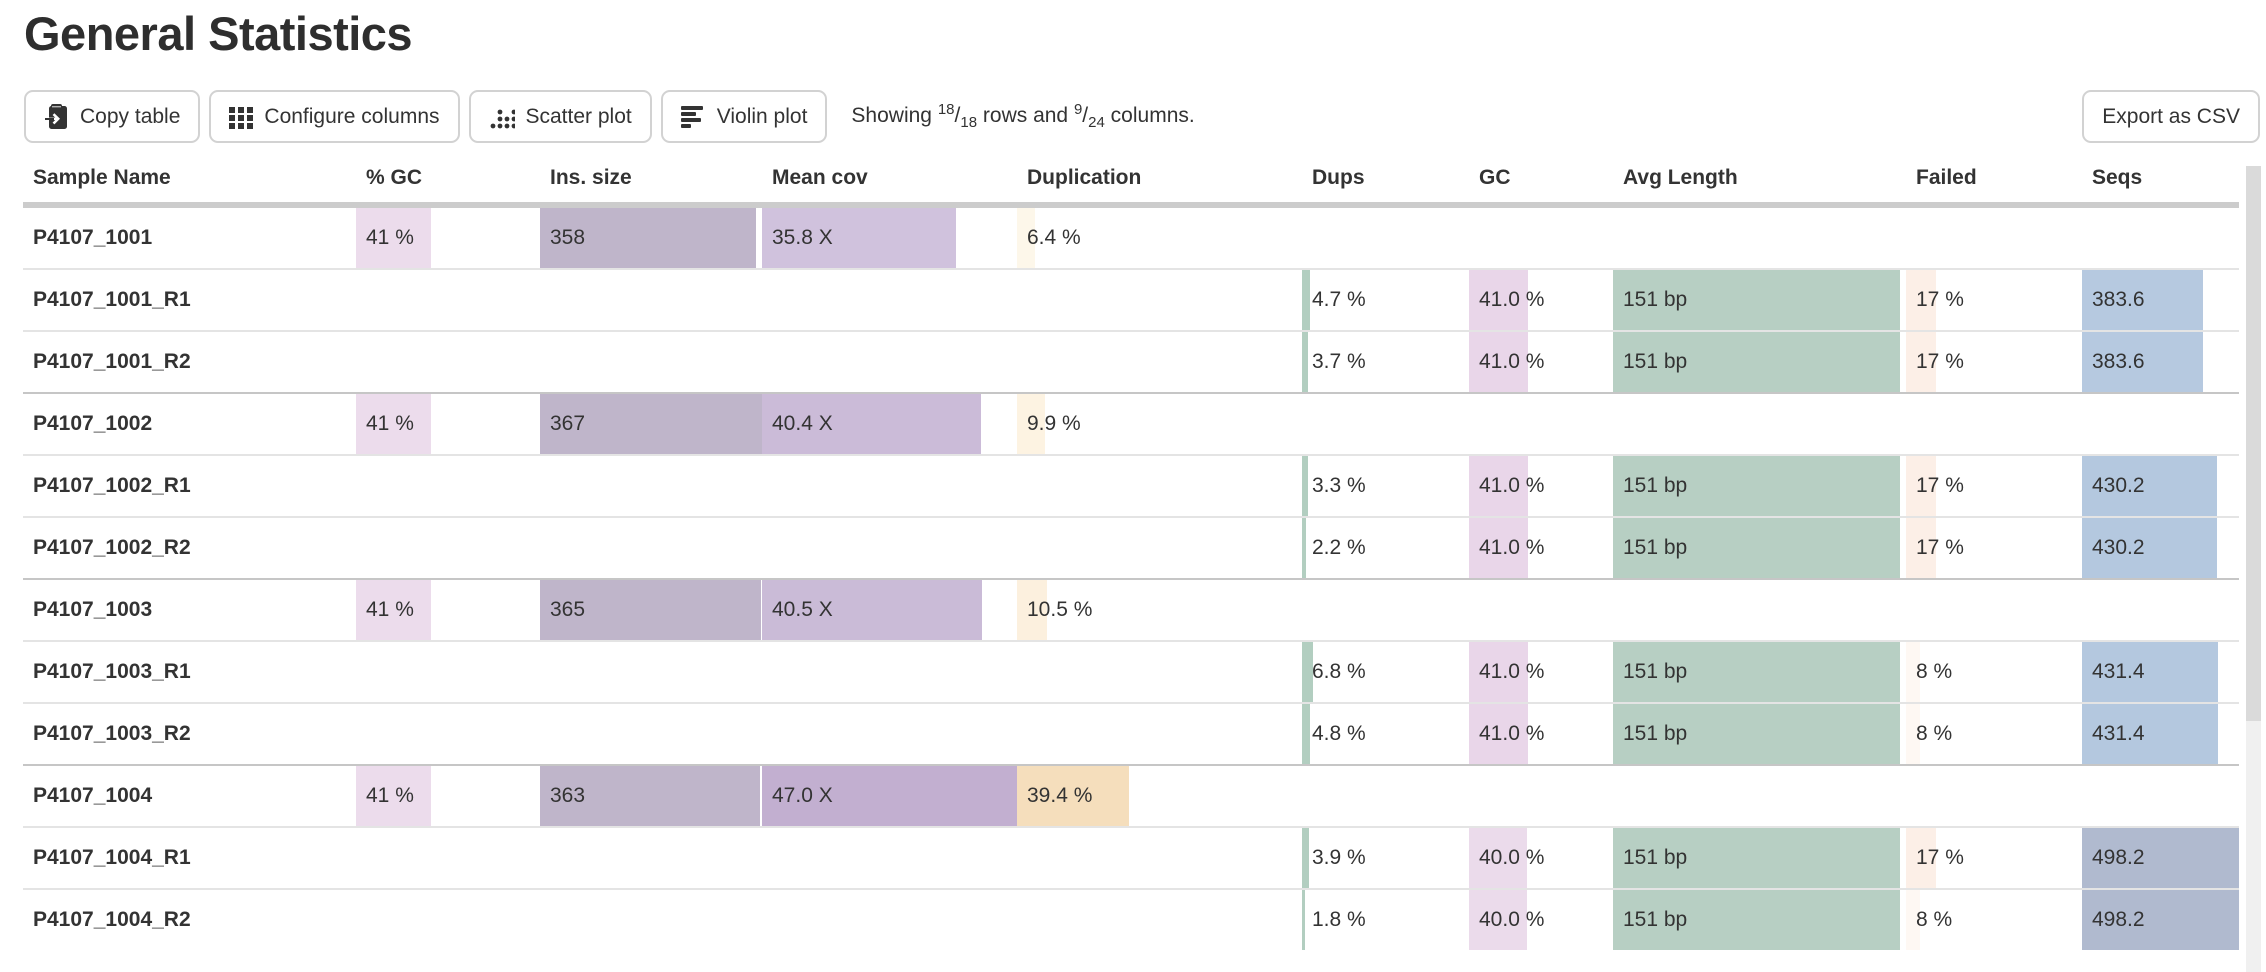 The width and height of the screenshot is (2266, 972). Describe the element at coordinates (651, 237) in the screenshot. I see `table-cell: 358` at that location.